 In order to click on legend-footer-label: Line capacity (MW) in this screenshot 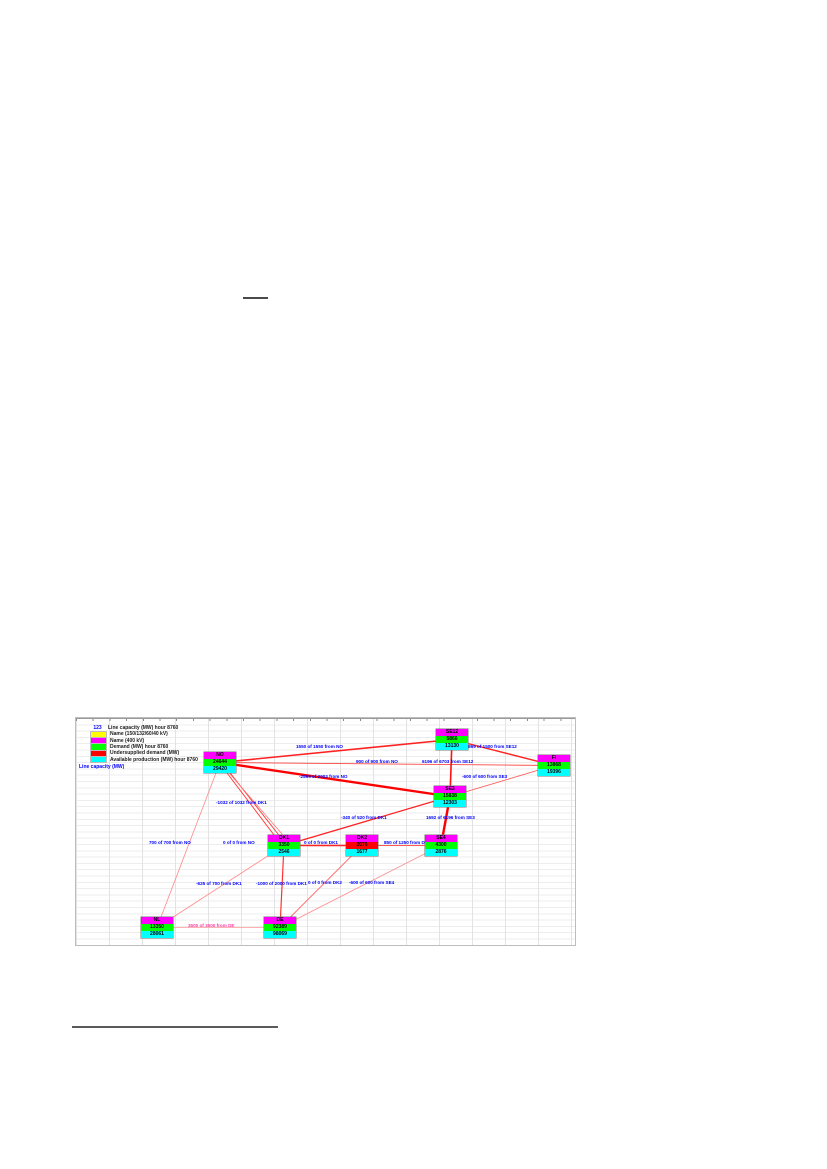, I will do `click(102, 766)`.